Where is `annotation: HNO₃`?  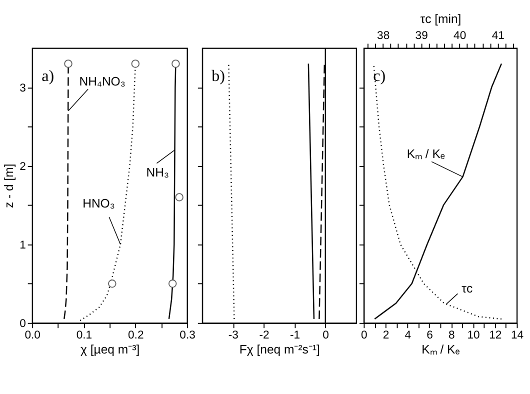 annotation: HNO₃ is located at coordinates (98, 203).